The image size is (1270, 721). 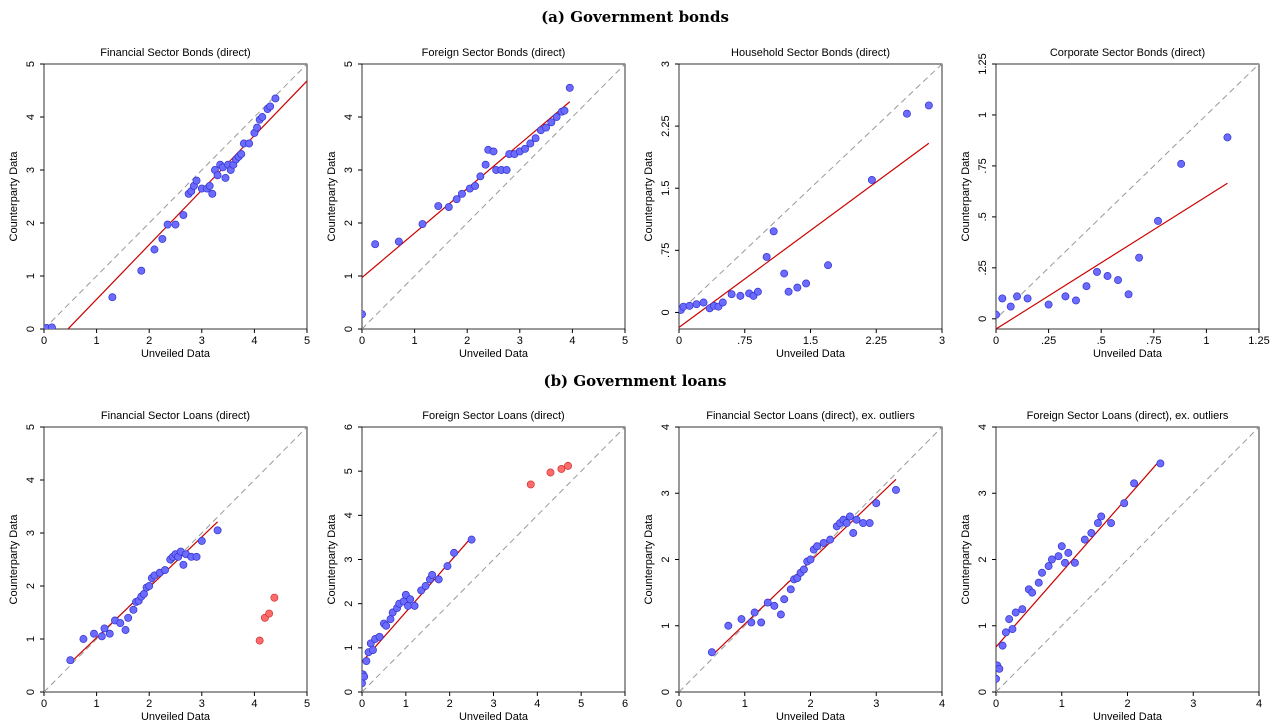 What do you see at coordinates (666, 188) in the screenshot?
I see `y-tick-label: 1.5` at bounding box center [666, 188].